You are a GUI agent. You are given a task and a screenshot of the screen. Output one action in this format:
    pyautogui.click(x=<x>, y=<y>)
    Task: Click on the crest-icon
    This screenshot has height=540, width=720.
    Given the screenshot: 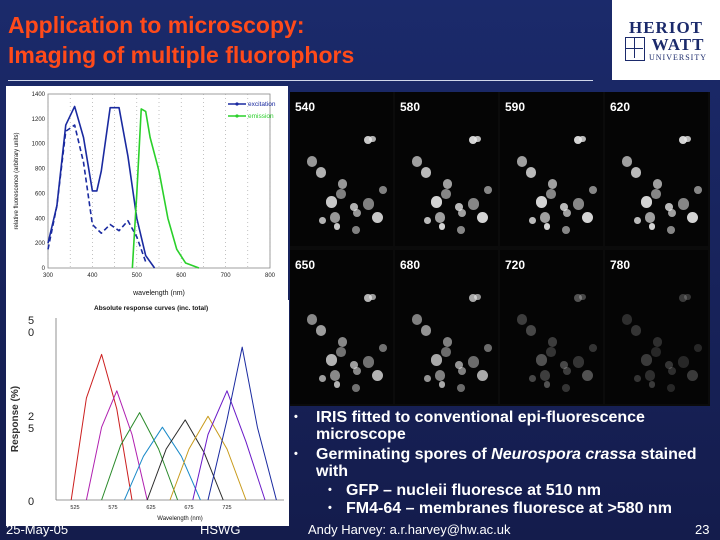 What is the action you would take?
    pyautogui.click(x=635, y=48)
    